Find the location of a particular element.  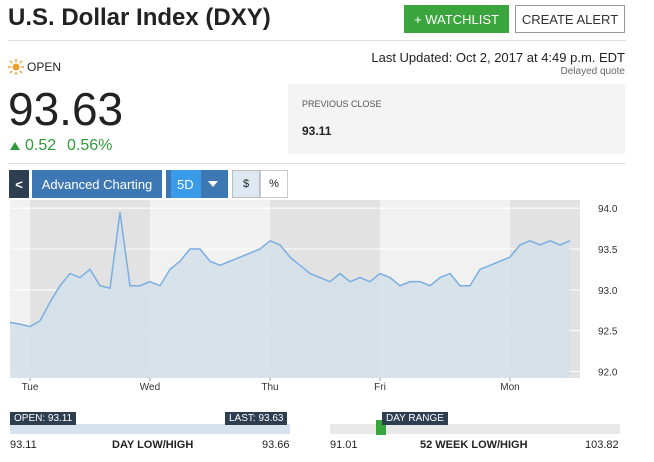

range-value: 5D is located at coordinates (186, 184).